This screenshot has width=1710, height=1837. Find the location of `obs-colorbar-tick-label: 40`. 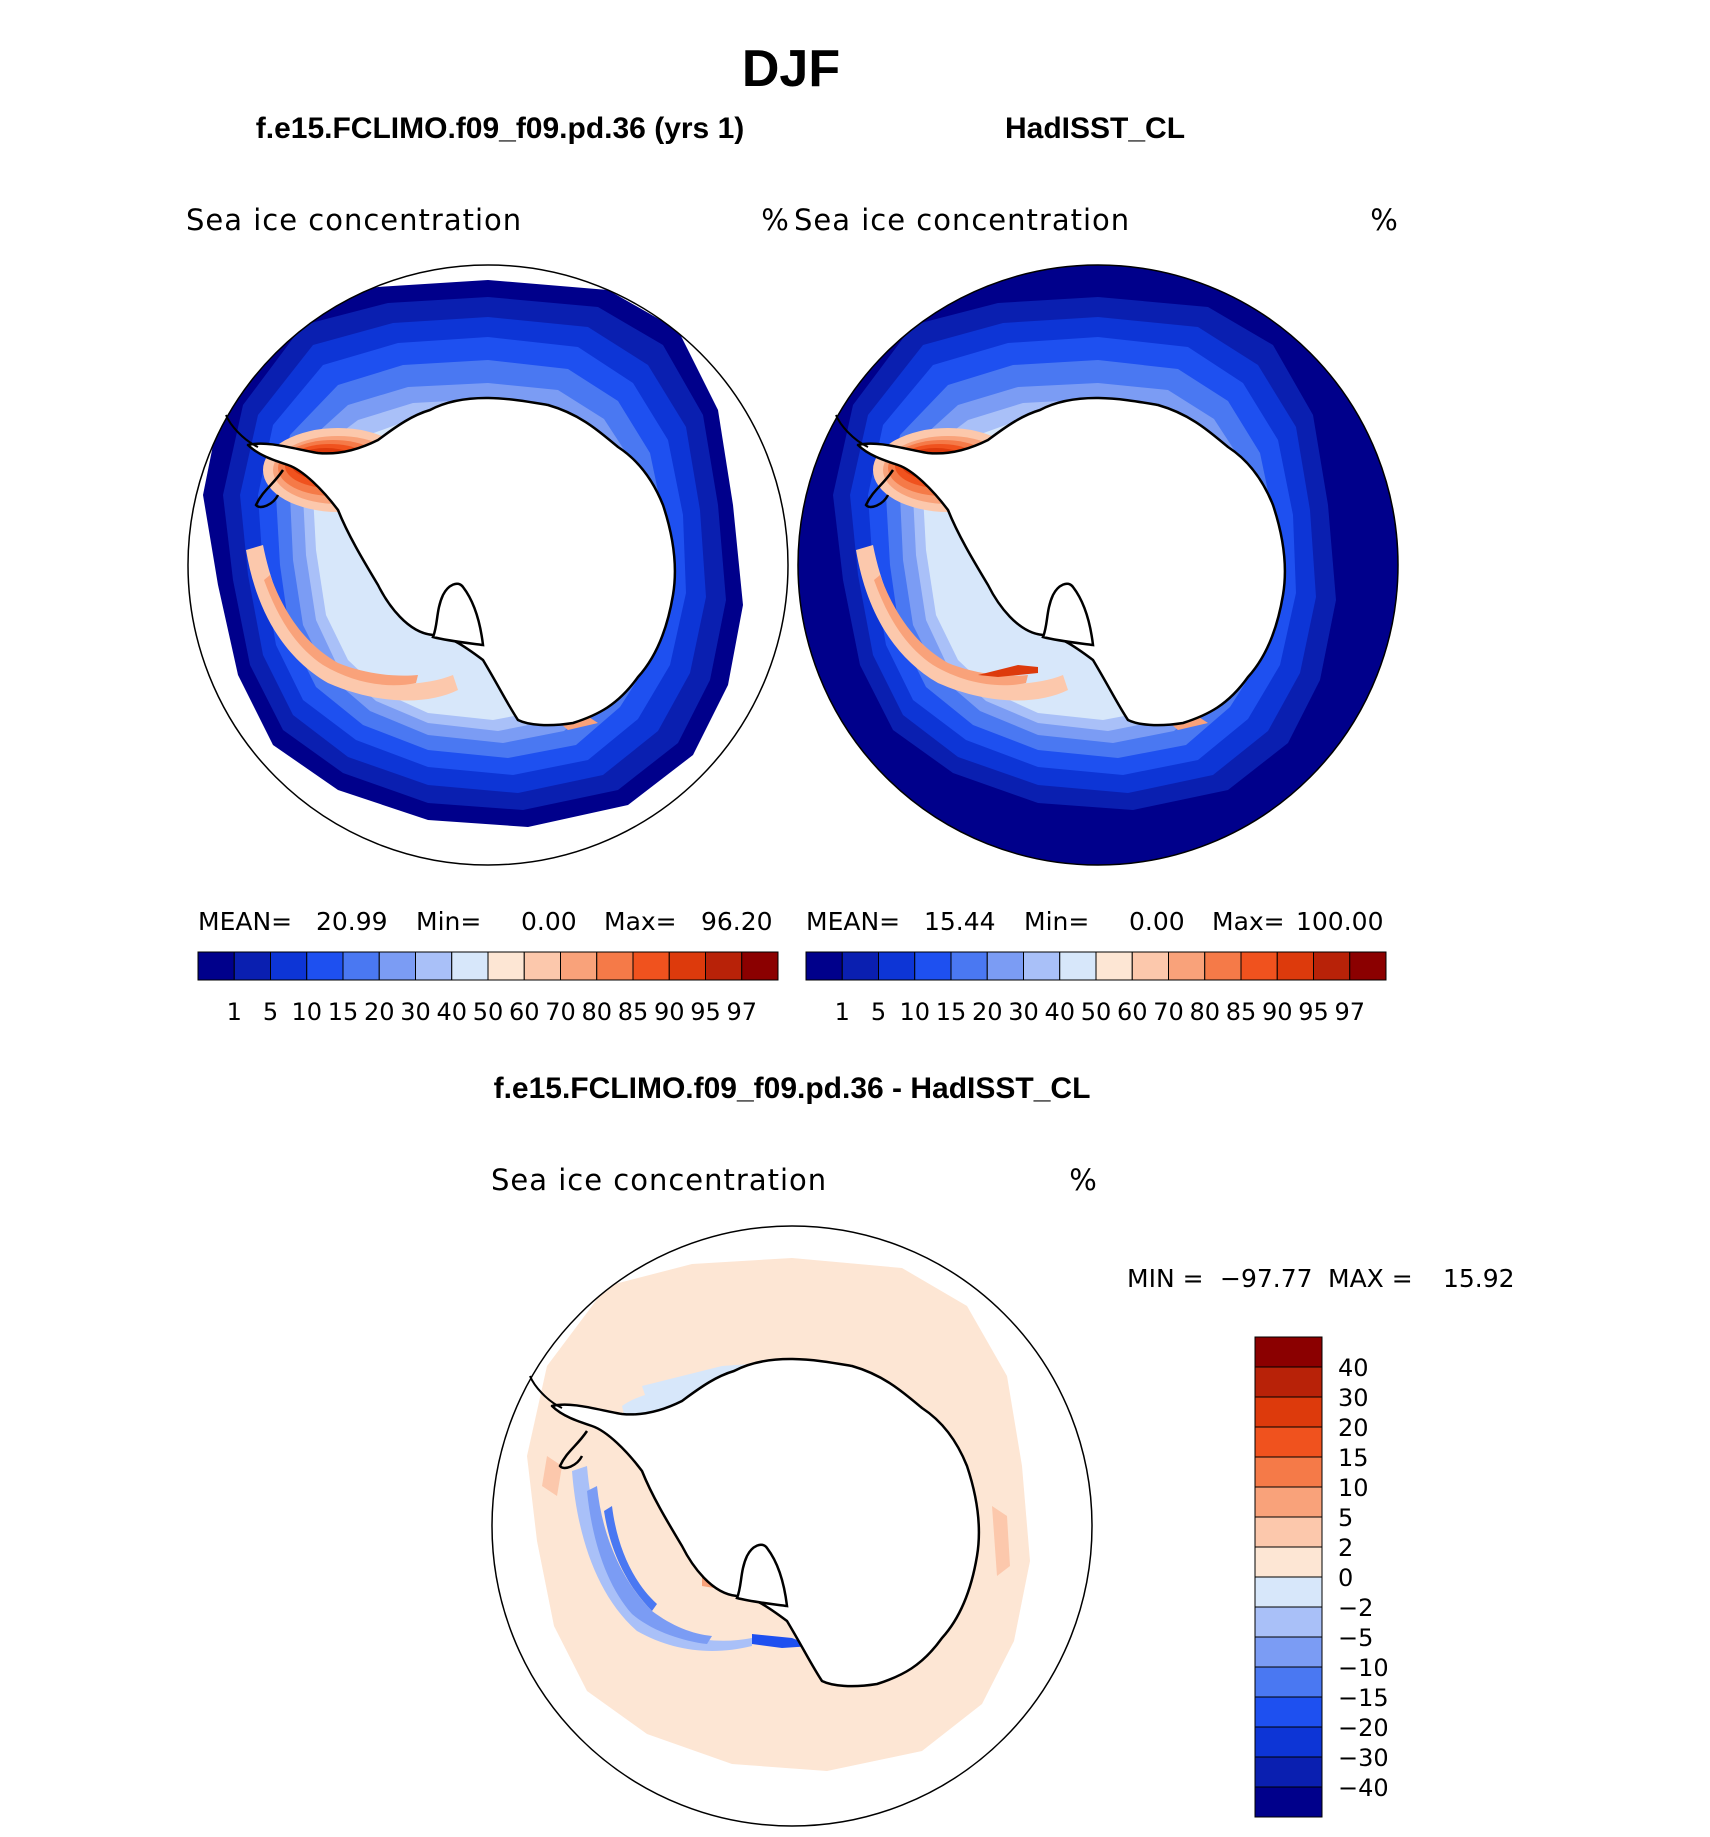

obs-colorbar-tick-label: 40 is located at coordinates (1059, 1012).